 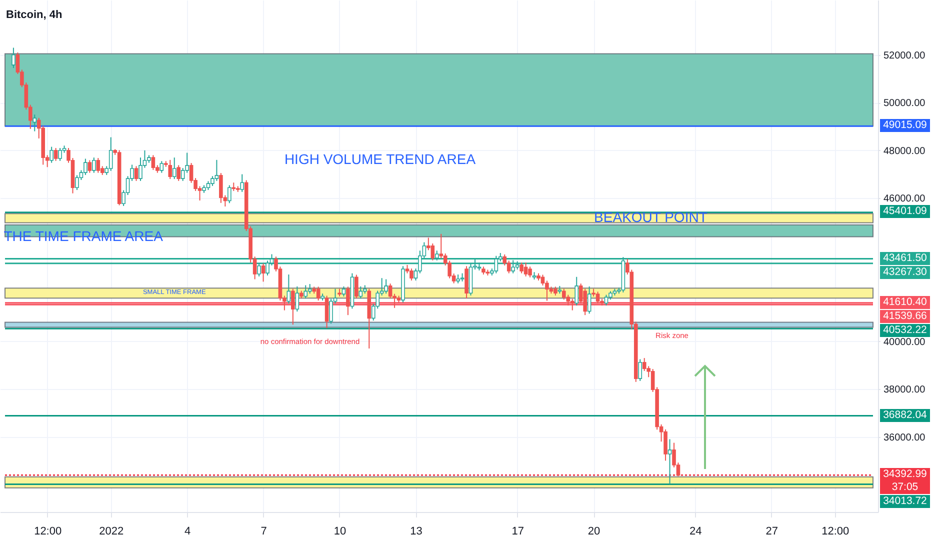 I want to click on ref-line-label: 40532.22, so click(x=905, y=330).